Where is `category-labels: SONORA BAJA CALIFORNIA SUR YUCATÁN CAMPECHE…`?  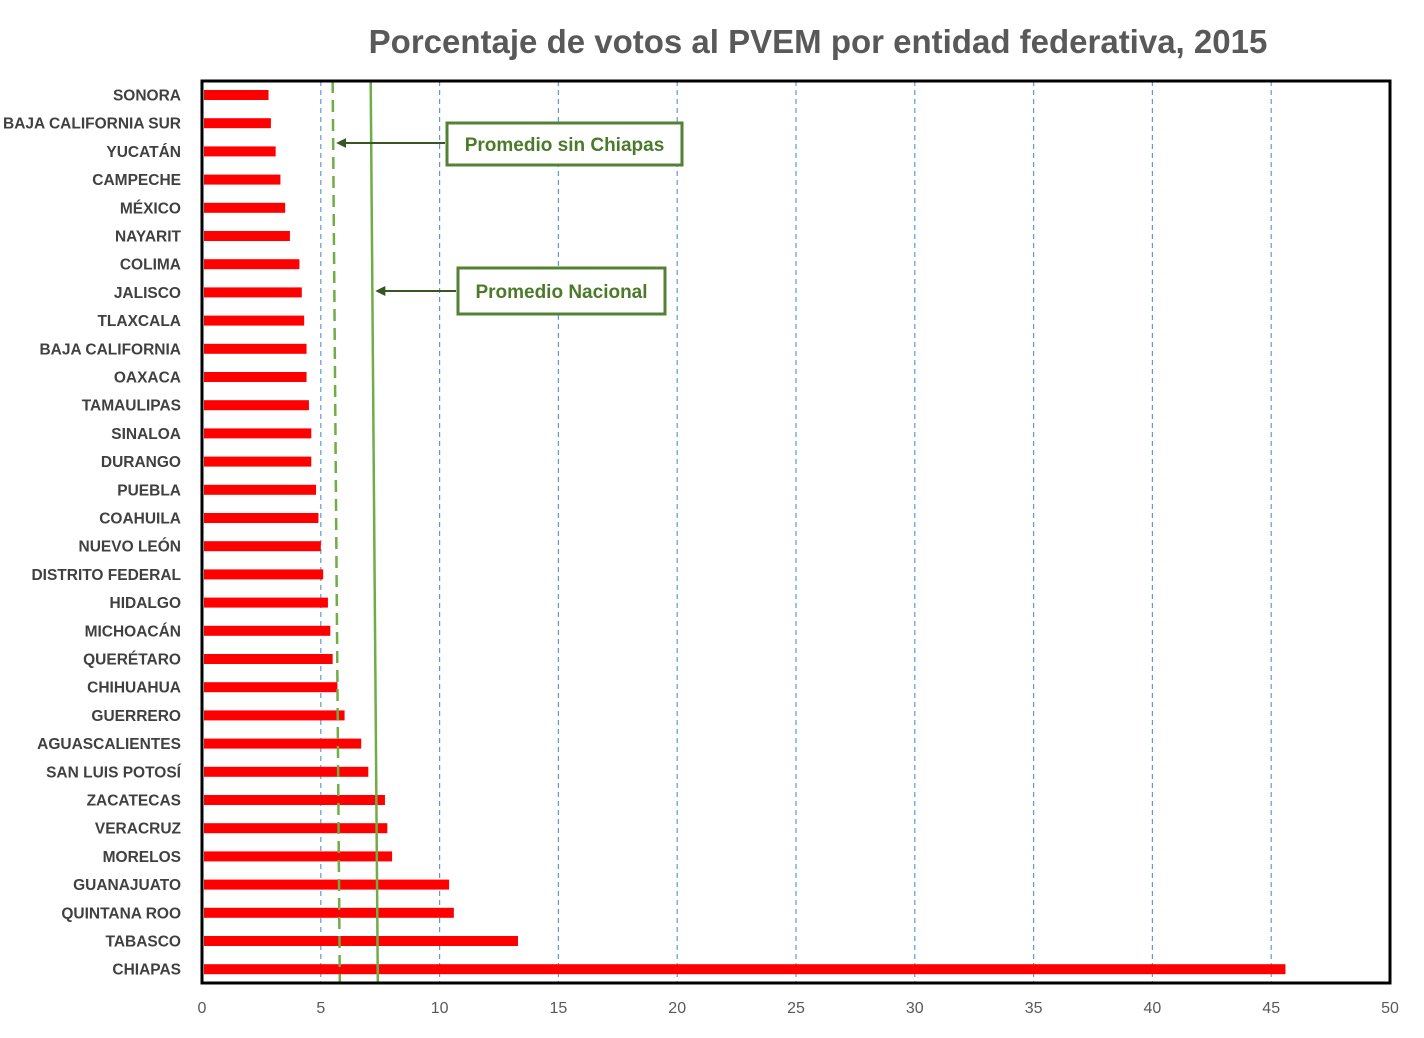
category-labels: SONORA BAJA CALIFORNIA SUR YUCATÁN CAMPECHE… is located at coordinates (92, 533).